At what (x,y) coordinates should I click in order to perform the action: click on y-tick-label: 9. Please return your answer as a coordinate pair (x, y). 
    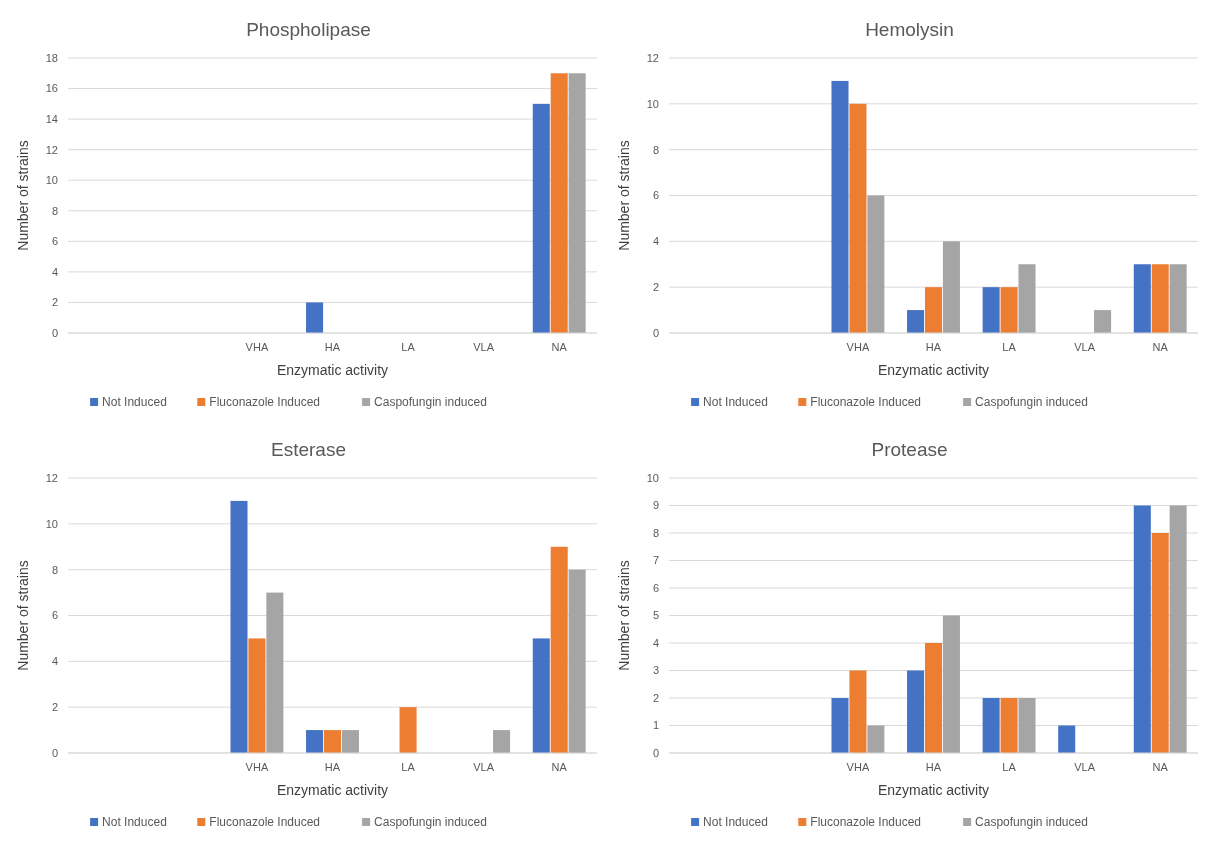
    Looking at the image, I should click on (655, 505).